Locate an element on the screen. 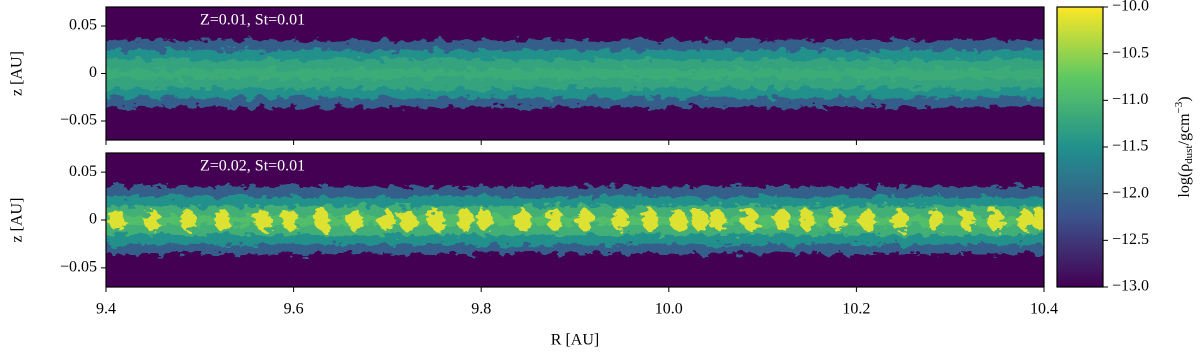 Image resolution: width=1200 pixels, height=354 pixels. colorbar-tick-label: −10.0 is located at coordinates (1130, 7).